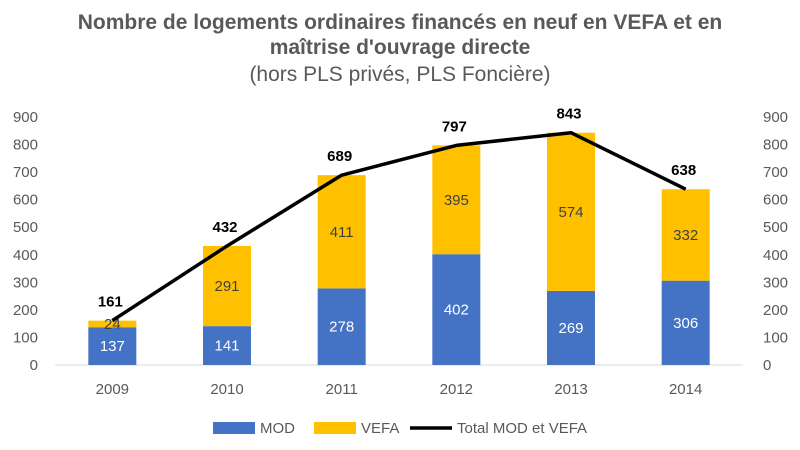  I want to click on y-tick-left: 900, so click(25, 117).